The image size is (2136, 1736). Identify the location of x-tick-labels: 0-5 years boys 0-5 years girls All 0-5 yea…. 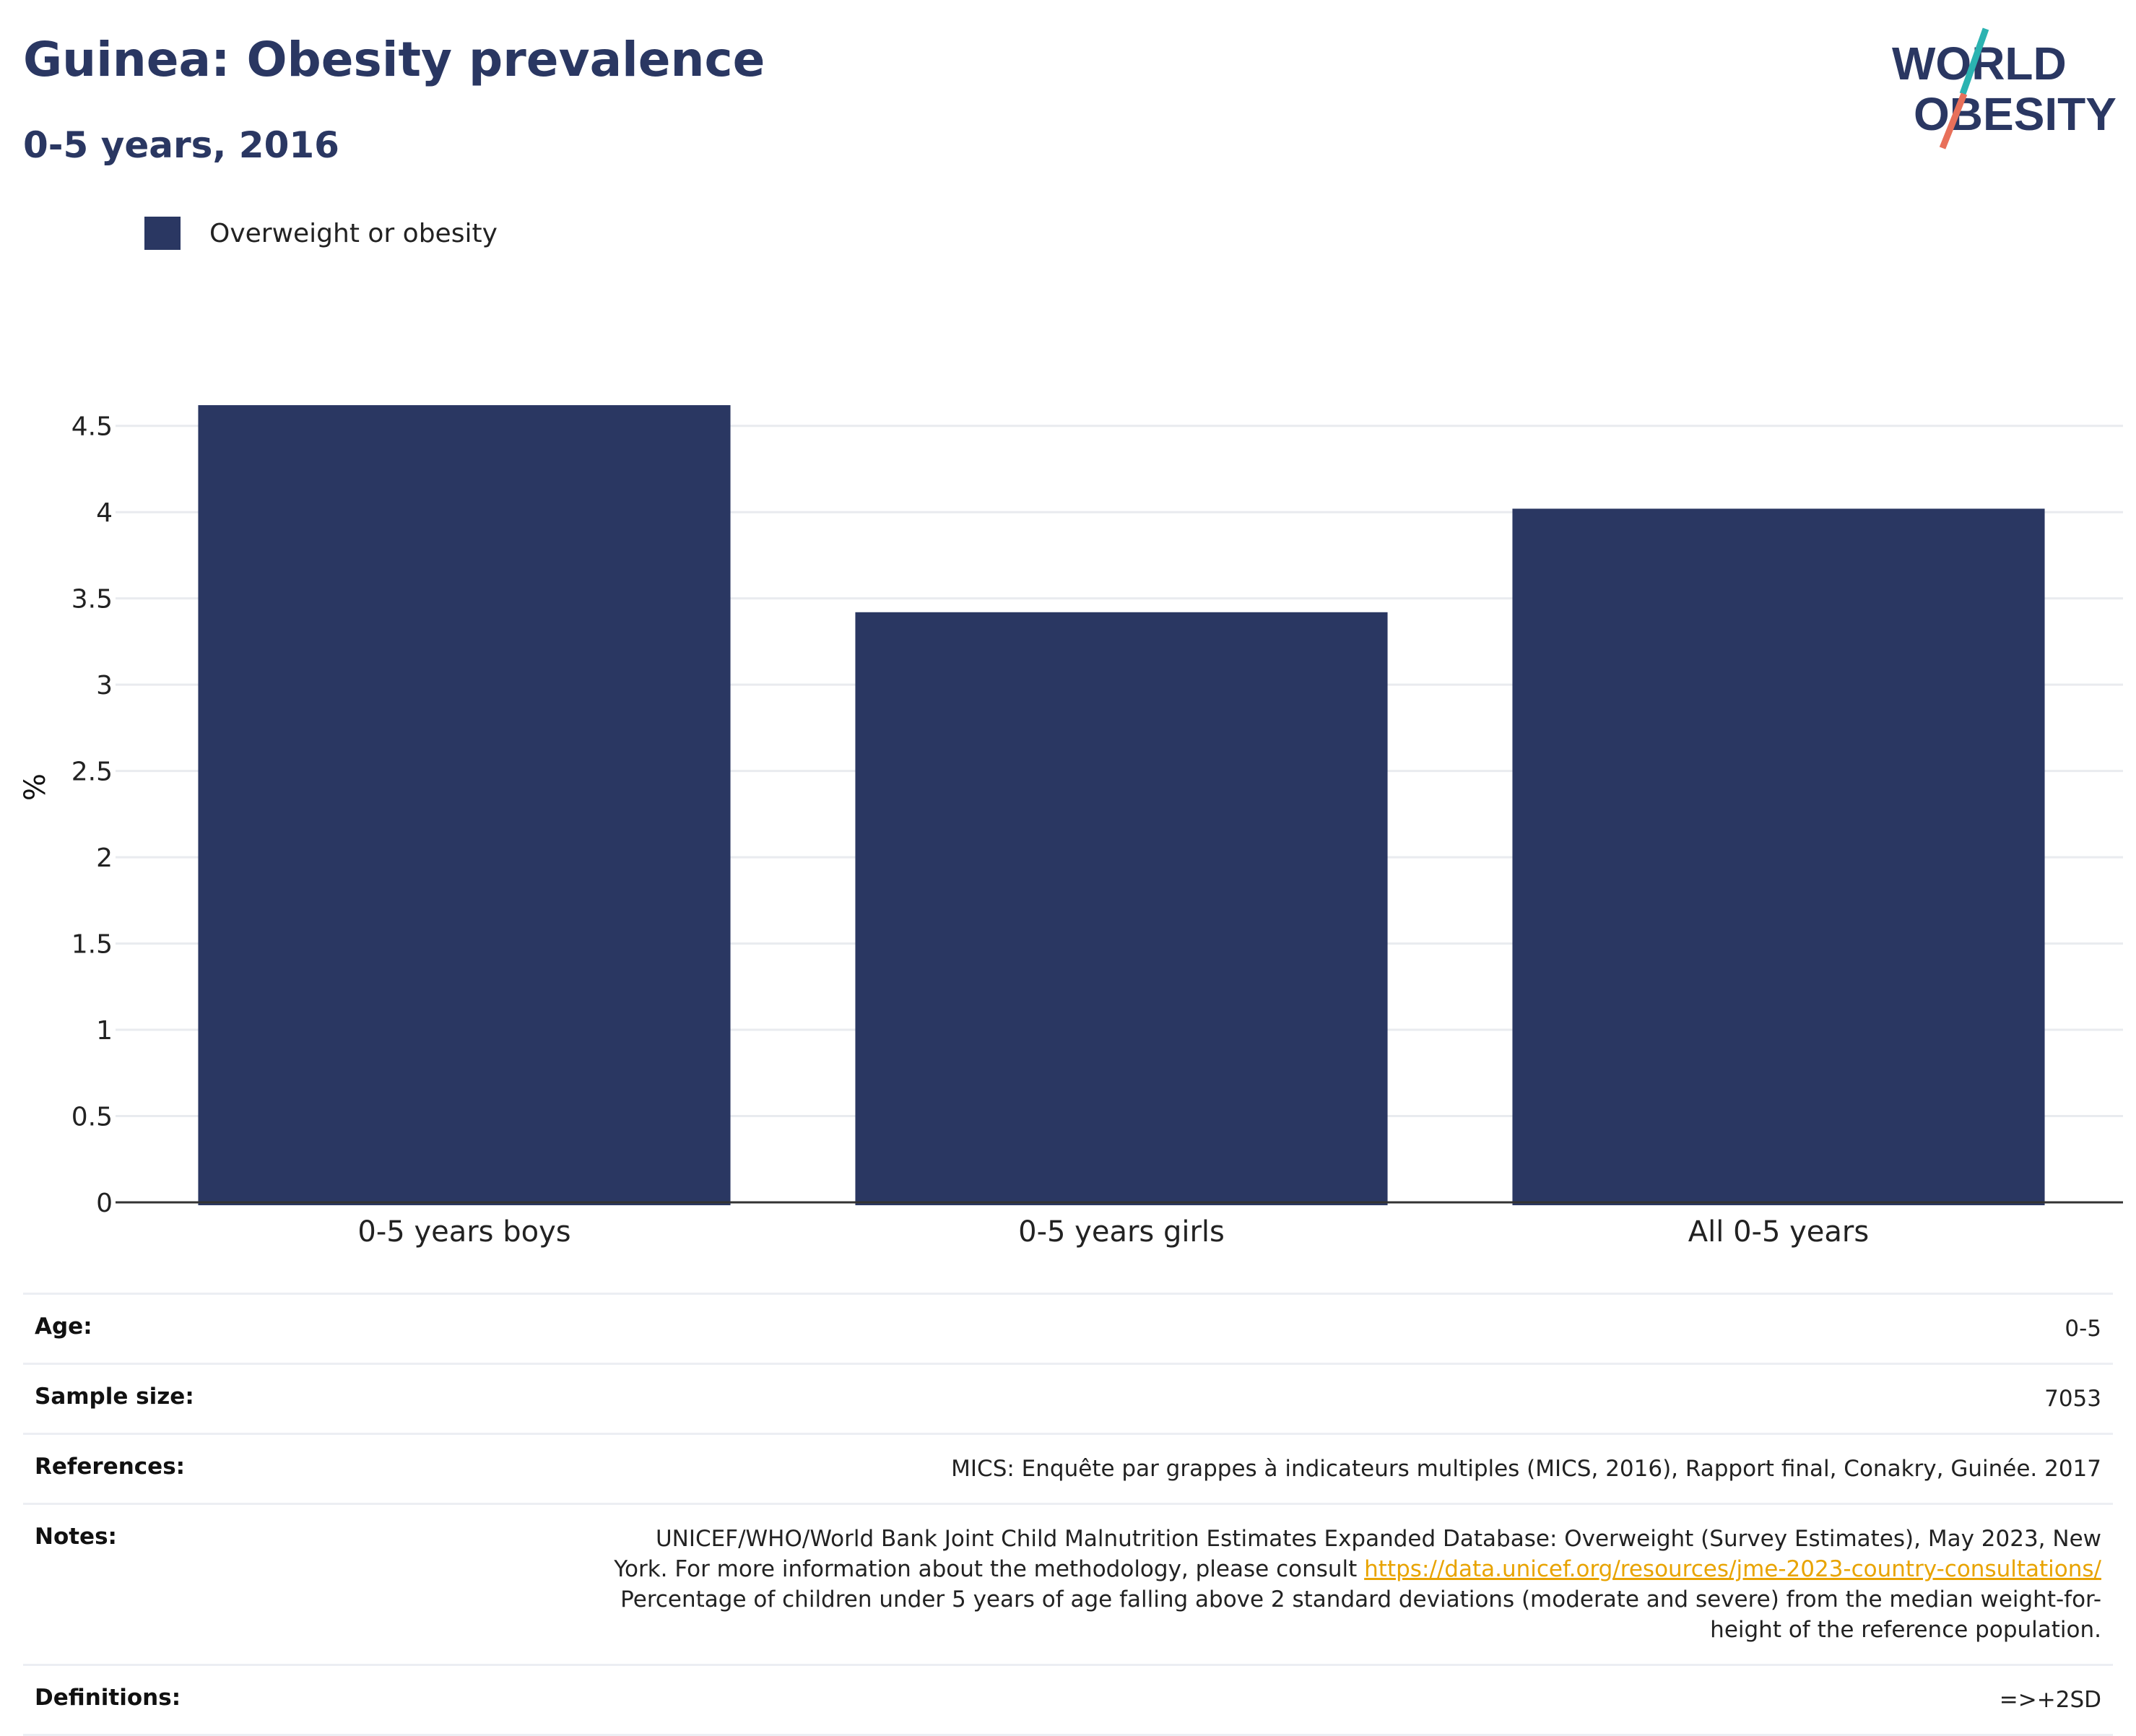
(1113, 1232).